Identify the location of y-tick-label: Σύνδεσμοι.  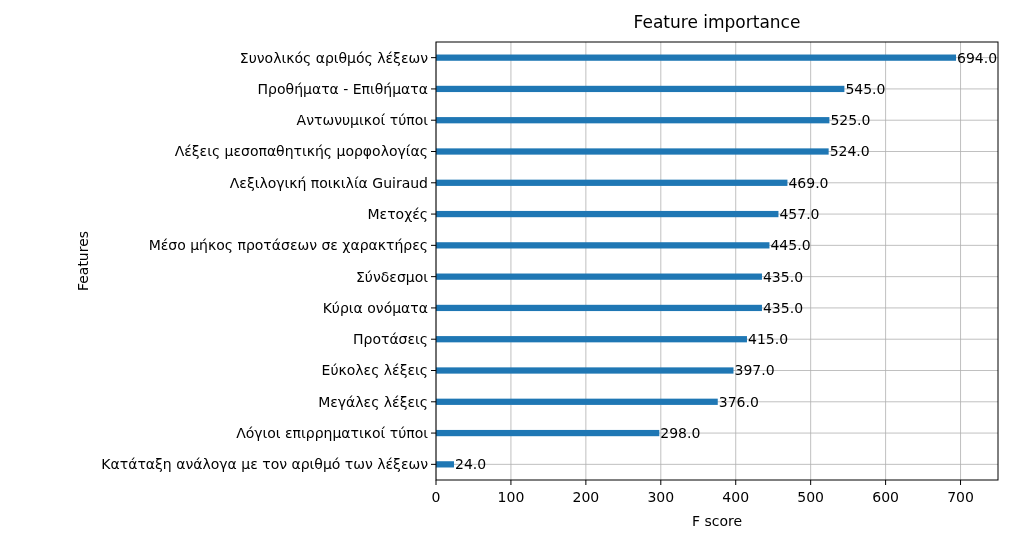
(392, 276).